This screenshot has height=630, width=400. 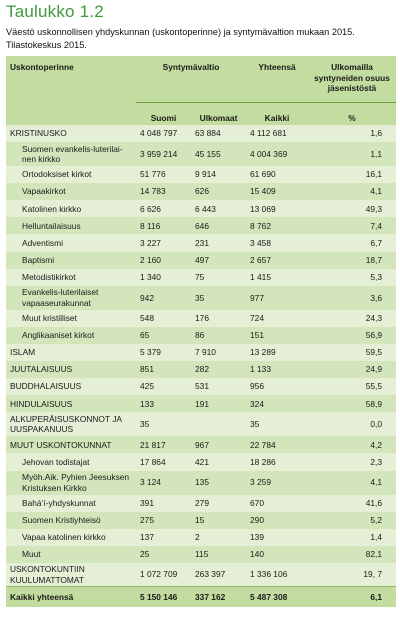 What do you see at coordinates (219, 113) in the screenshot?
I see `subheader-ulkomaat: Ulkomaat` at bounding box center [219, 113].